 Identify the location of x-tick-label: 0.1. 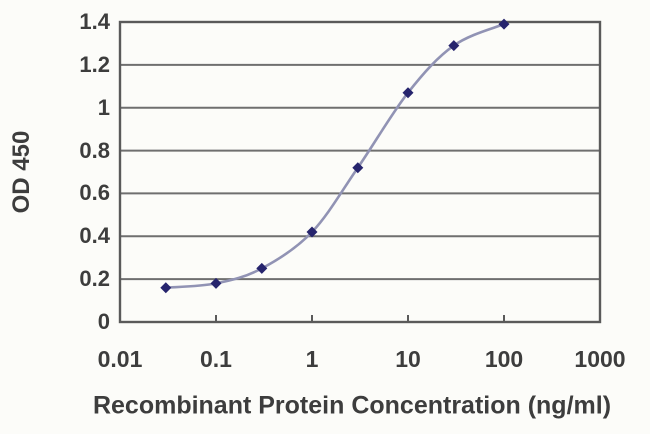
(216, 359).